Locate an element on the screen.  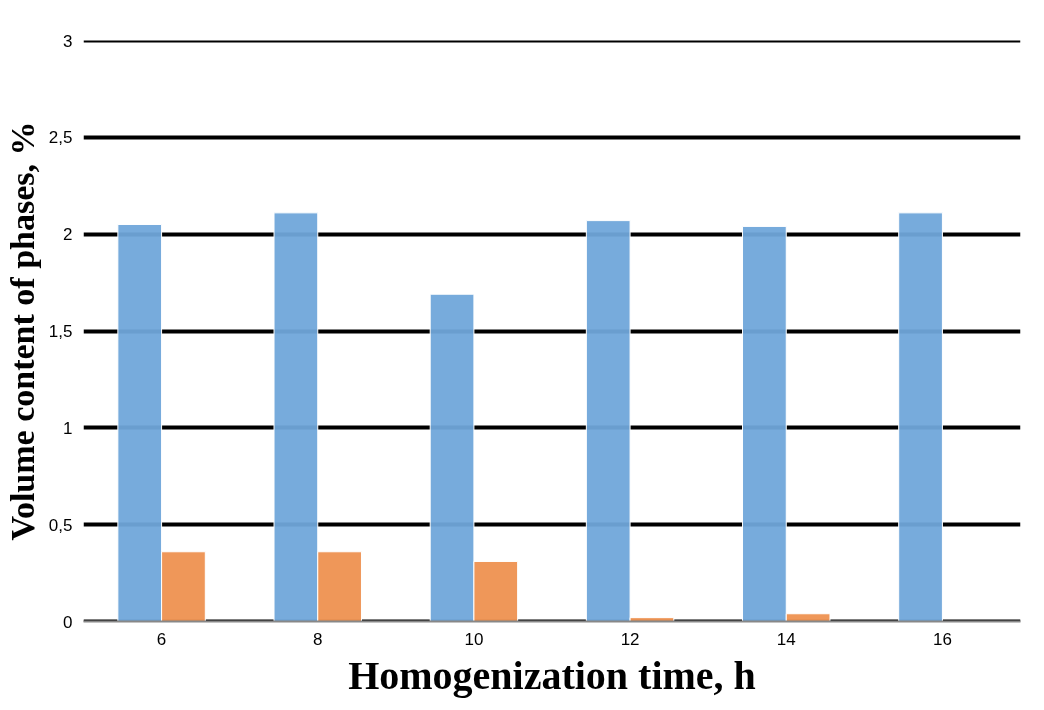
x-tick-label: 10 is located at coordinates (474, 639).